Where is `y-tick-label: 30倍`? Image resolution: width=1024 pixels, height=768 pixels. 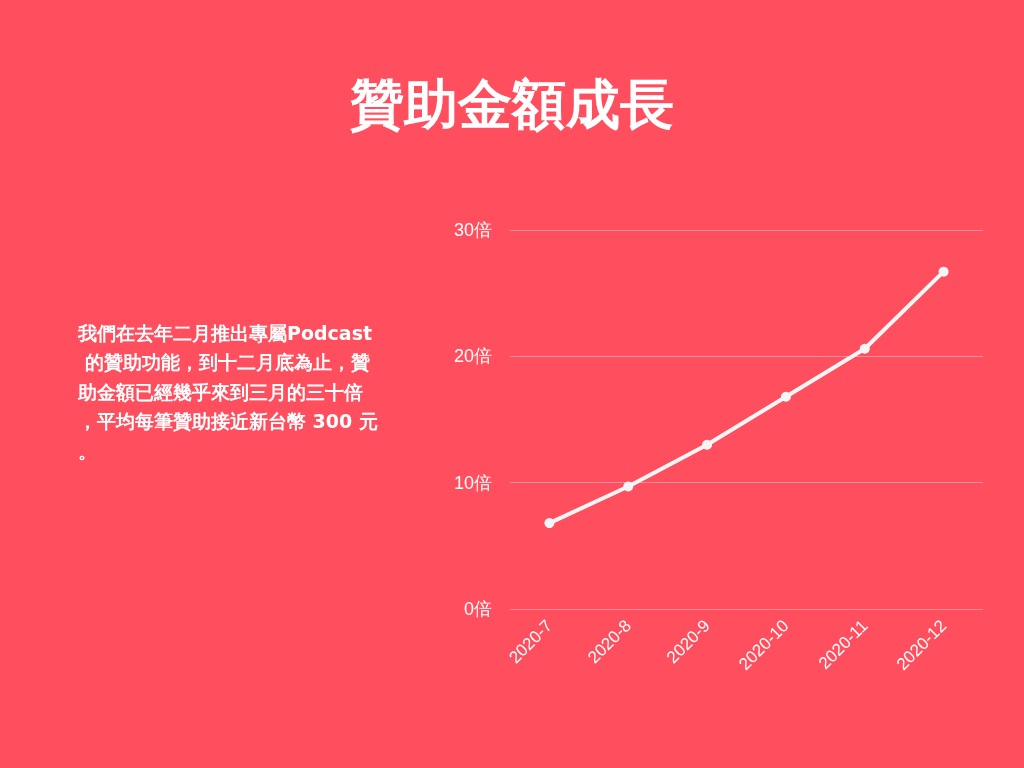 y-tick-label: 30倍 is located at coordinates (472, 230).